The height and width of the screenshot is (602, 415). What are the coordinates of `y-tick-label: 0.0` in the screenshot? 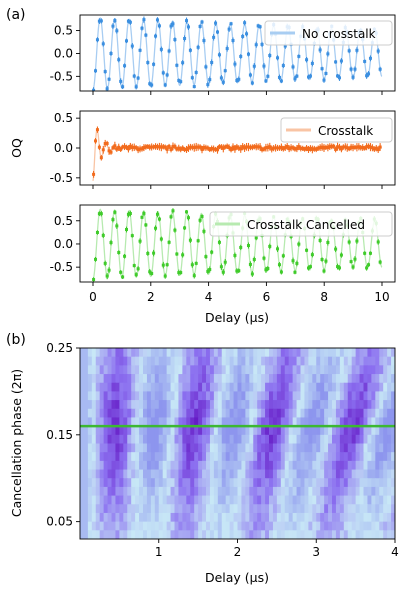 It's located at (63, 244).